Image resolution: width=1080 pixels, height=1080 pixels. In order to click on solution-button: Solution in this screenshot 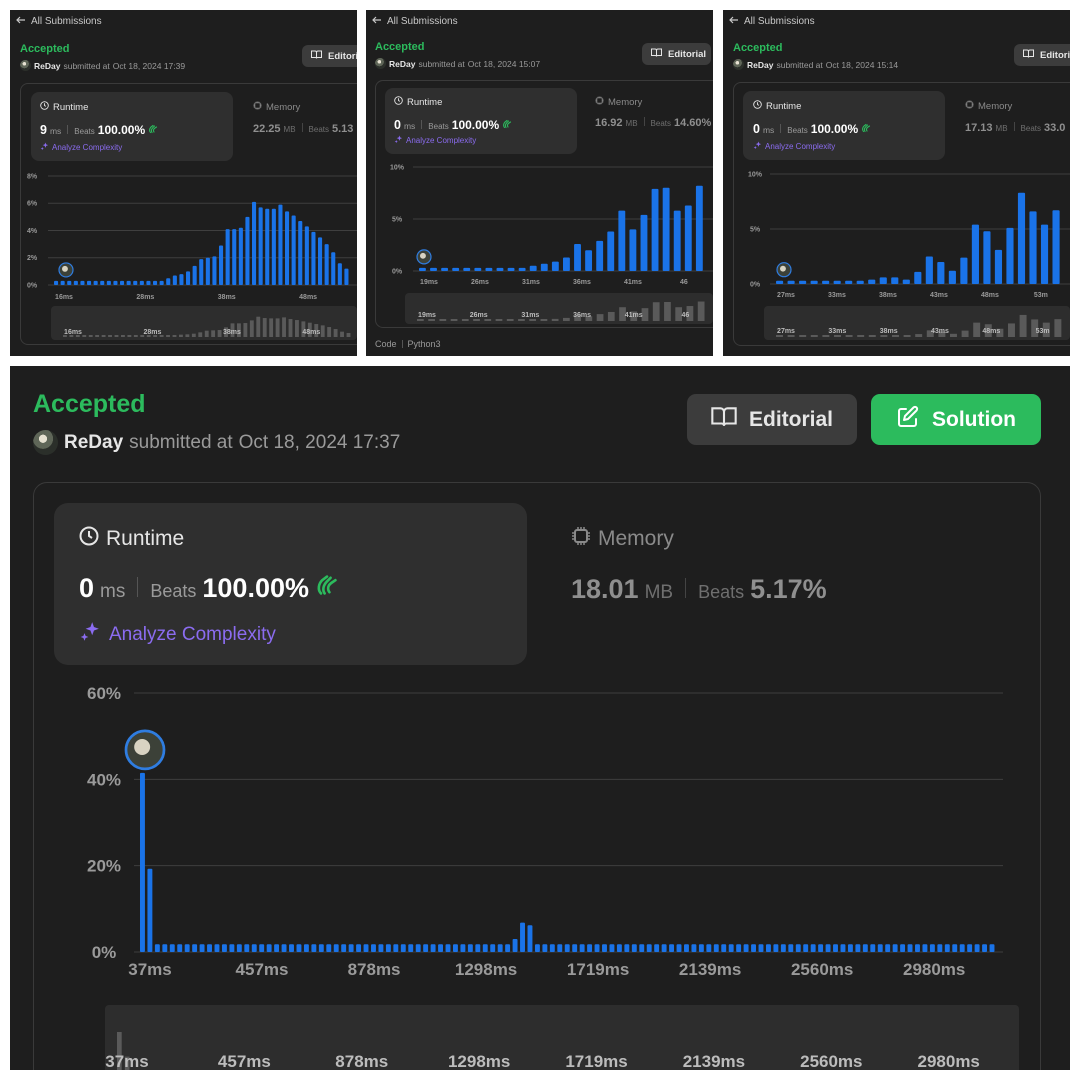, I will do `click(956, 419)`.